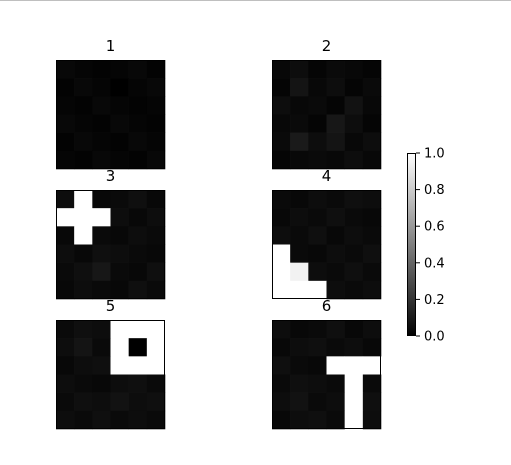  What do you see at coordinates (111, 306) in the screenshot?
I see `panel-title: 5` at bounding box center [111, 306].